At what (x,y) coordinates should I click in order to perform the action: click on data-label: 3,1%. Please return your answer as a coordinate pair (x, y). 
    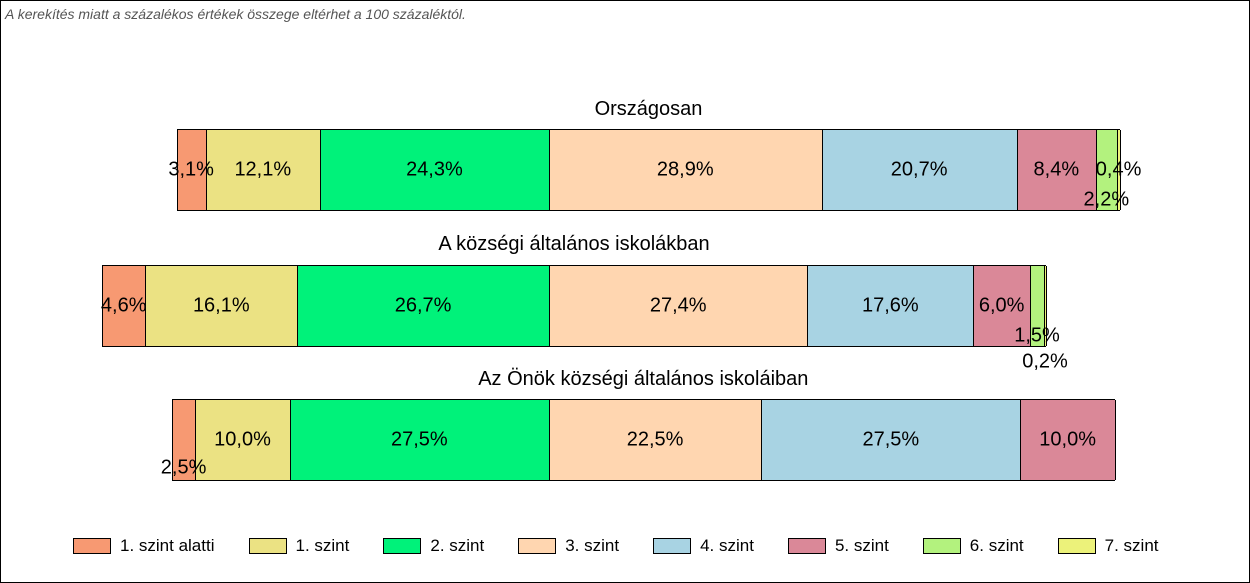
    Looking at the image, I should click on (191, 169).